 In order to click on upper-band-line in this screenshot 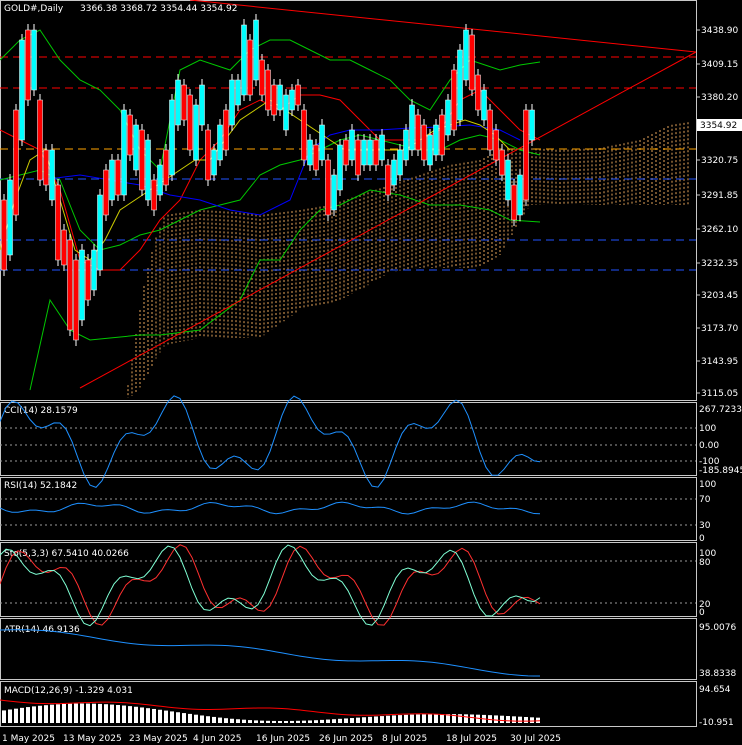, I will do `click(270, 100)`.